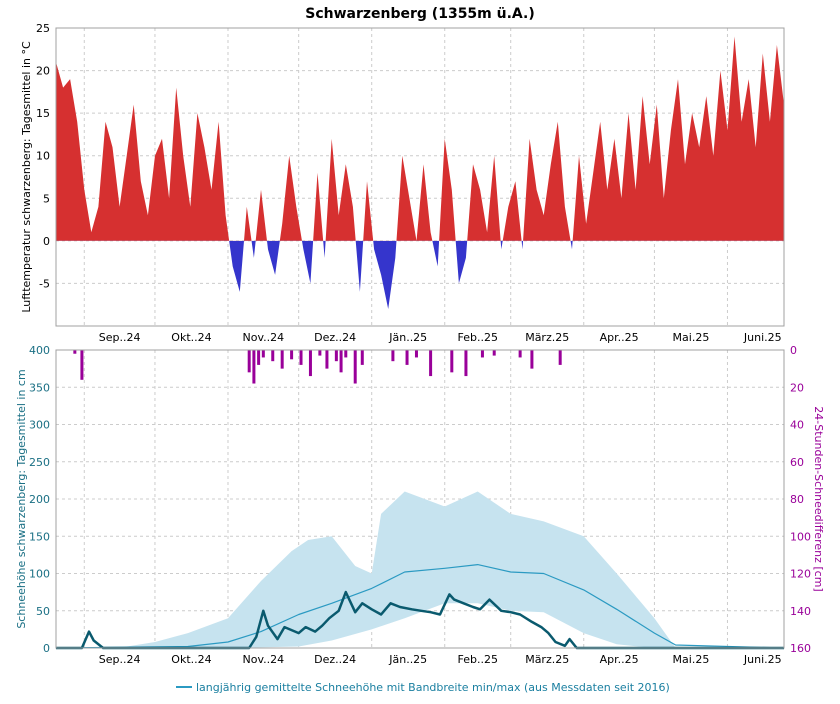 The width and height of the screenshot is (840, 704). What do you see at coordinates (477, 659) in the screenshot?
I see `bottom-x-tick-label: Feb..25` at bounding box center [477, 659].